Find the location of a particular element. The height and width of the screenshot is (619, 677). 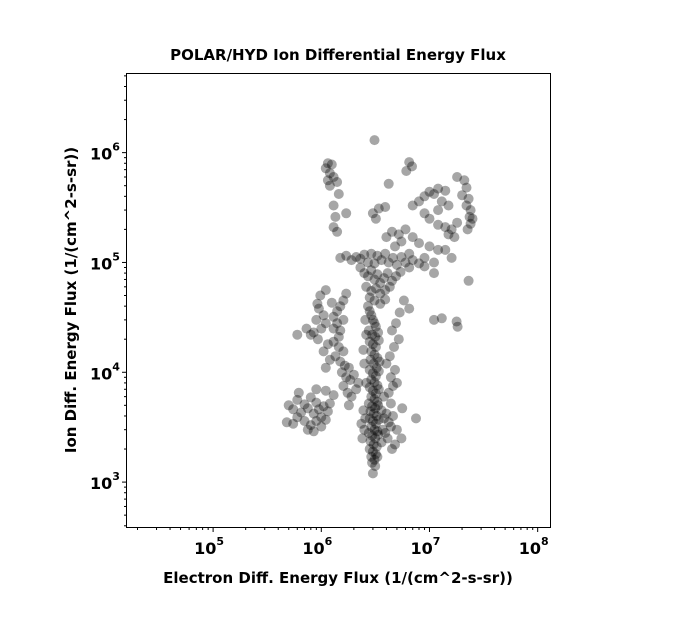

y-tick-label: 10⁴ is located at coordinates (105, 371).